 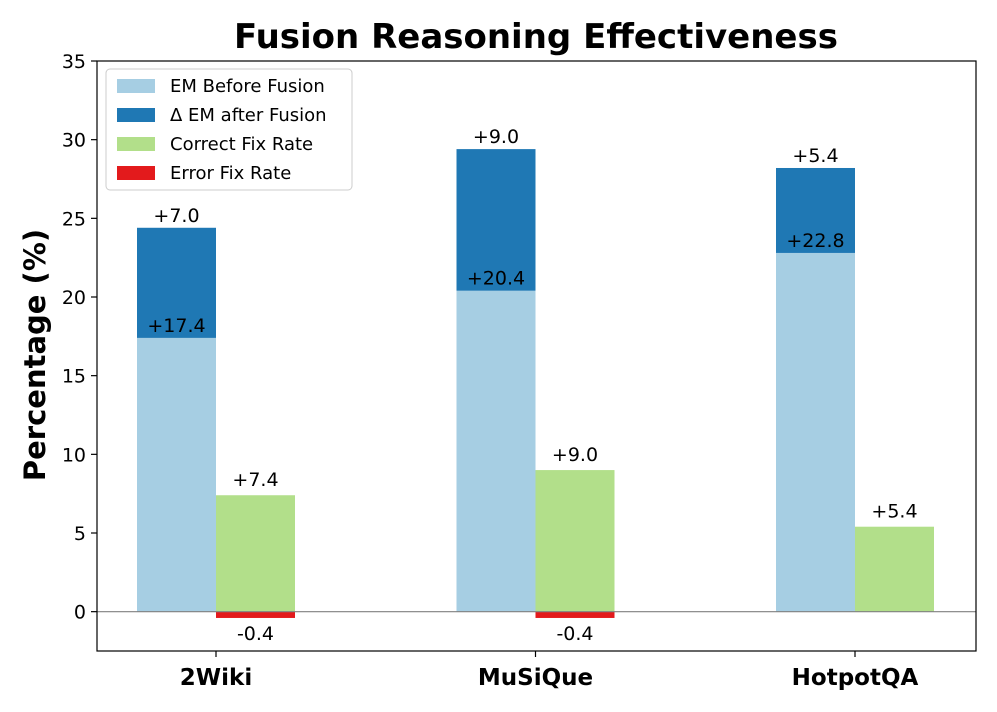 I want to click on legend-label: EM Before Fusion, so click(x=247, y=86).